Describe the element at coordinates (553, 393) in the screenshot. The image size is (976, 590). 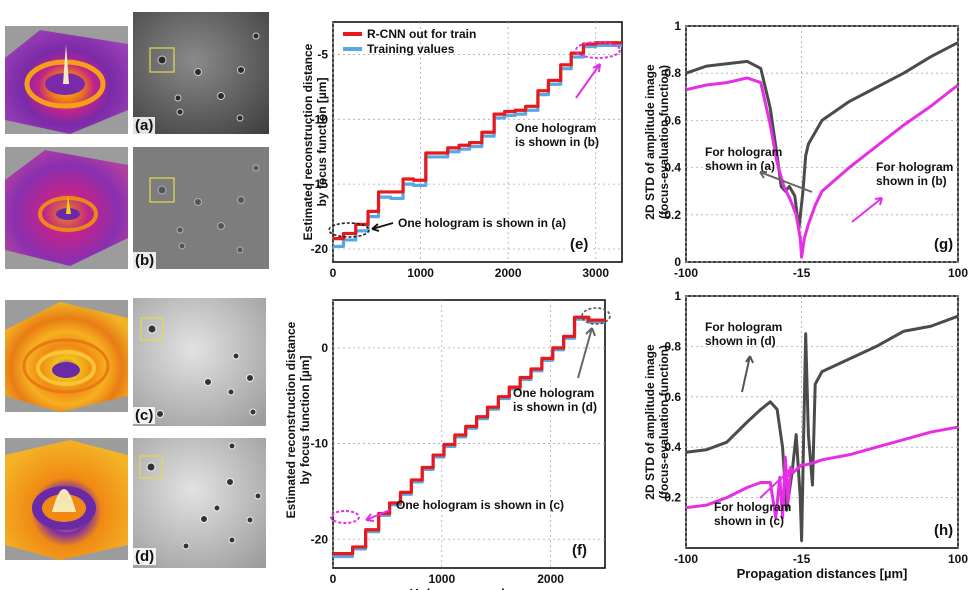
I see `annotation-f-d1: One hologram` at that location.